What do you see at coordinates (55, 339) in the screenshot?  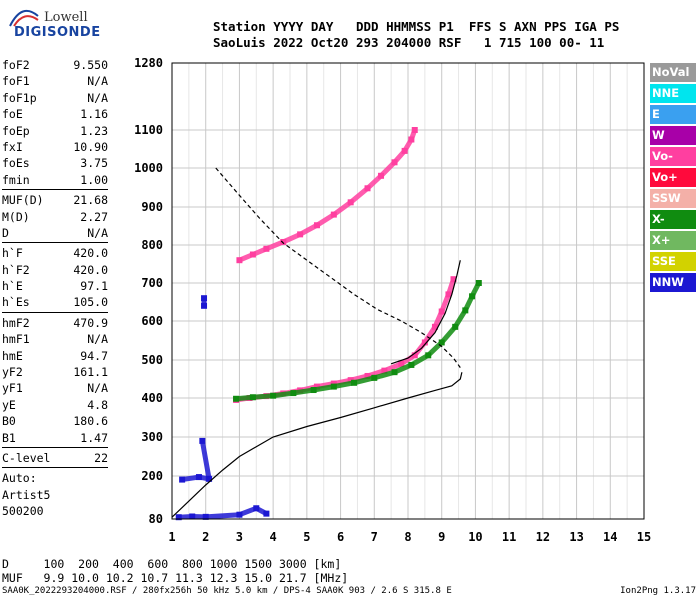 I see `param-row: hmF1 N/A` at bounding box center [55, 339].